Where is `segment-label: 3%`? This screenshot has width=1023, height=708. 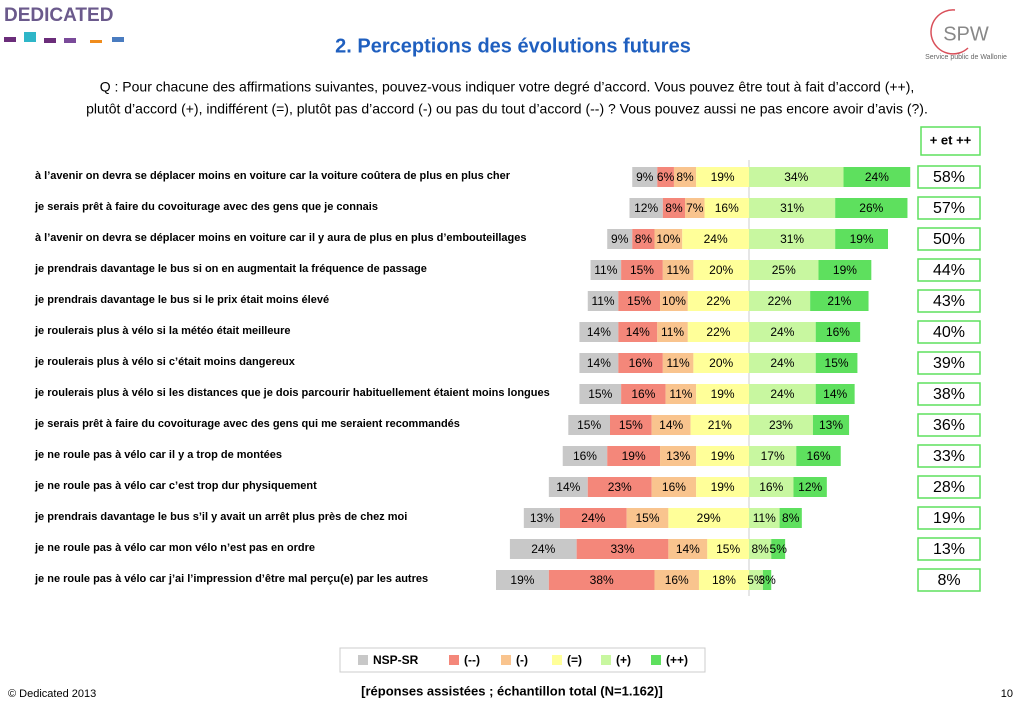
segment-label: 3% is located at coordinates (767, 580).